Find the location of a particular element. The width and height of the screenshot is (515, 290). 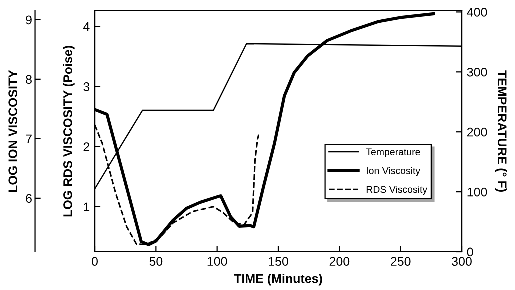

x-tick-label: 0 is located at coordinates (95, 261).